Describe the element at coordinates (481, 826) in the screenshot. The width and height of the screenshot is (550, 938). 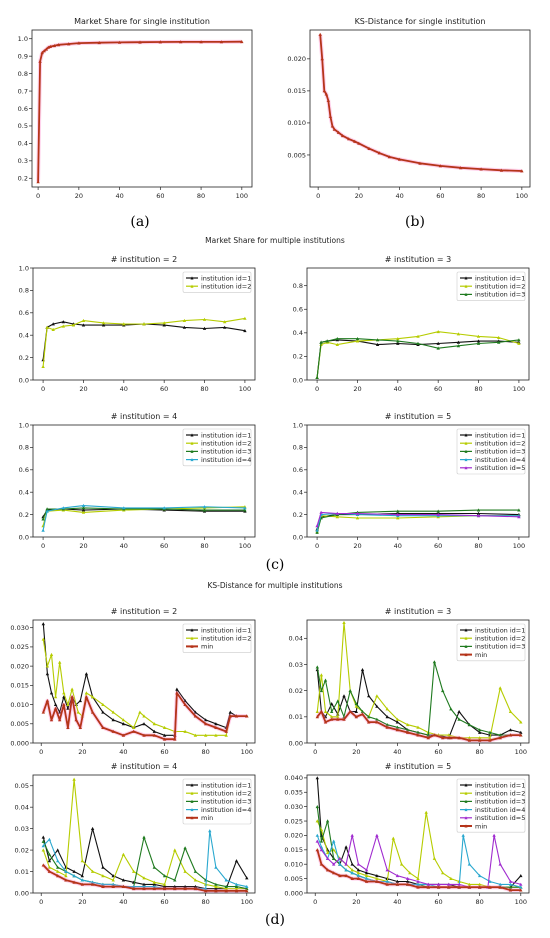
I see `legend-label: min` at that location.